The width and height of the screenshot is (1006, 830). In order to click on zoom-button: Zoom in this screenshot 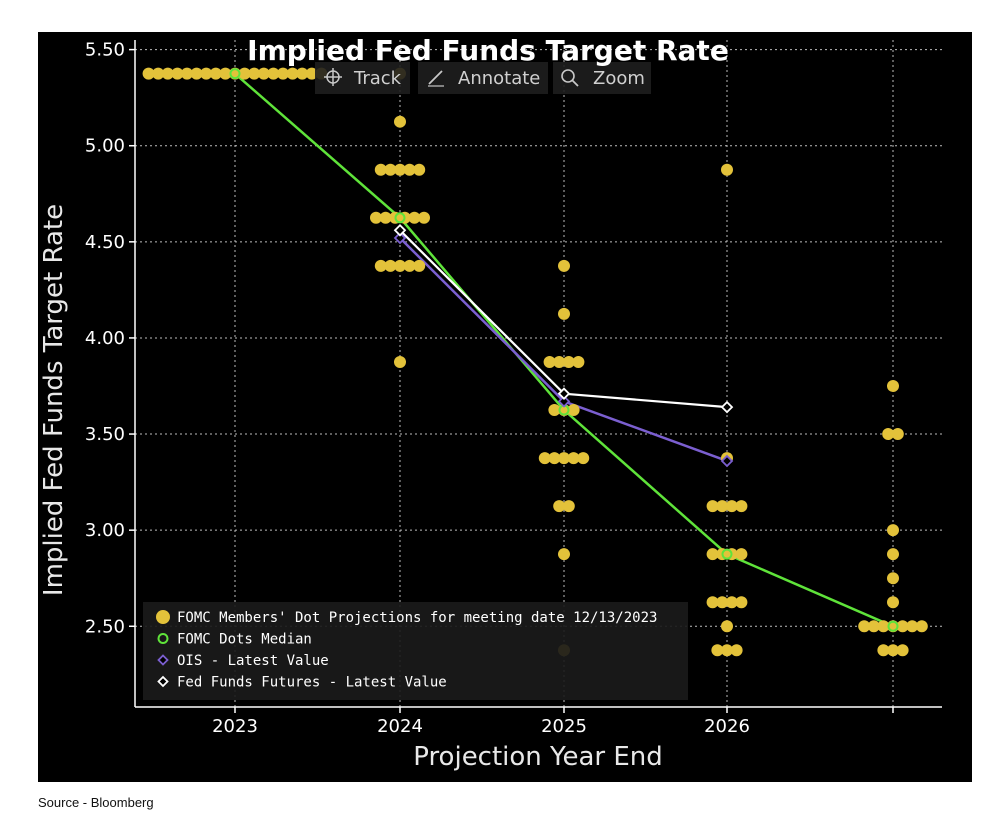, I will do `click(619, 78)`.